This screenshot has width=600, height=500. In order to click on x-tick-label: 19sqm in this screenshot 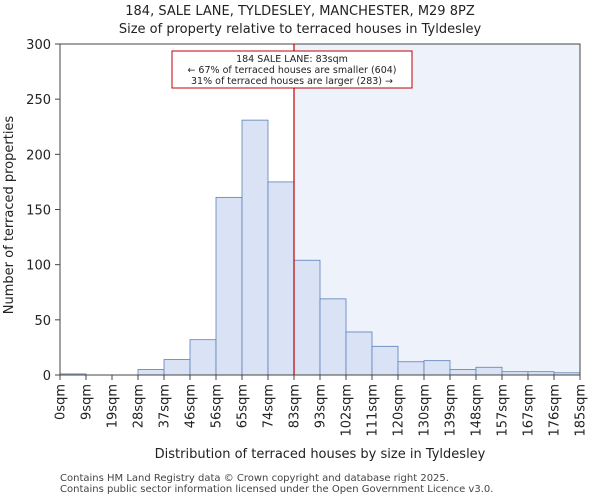, I will do `click(113, 406)`.